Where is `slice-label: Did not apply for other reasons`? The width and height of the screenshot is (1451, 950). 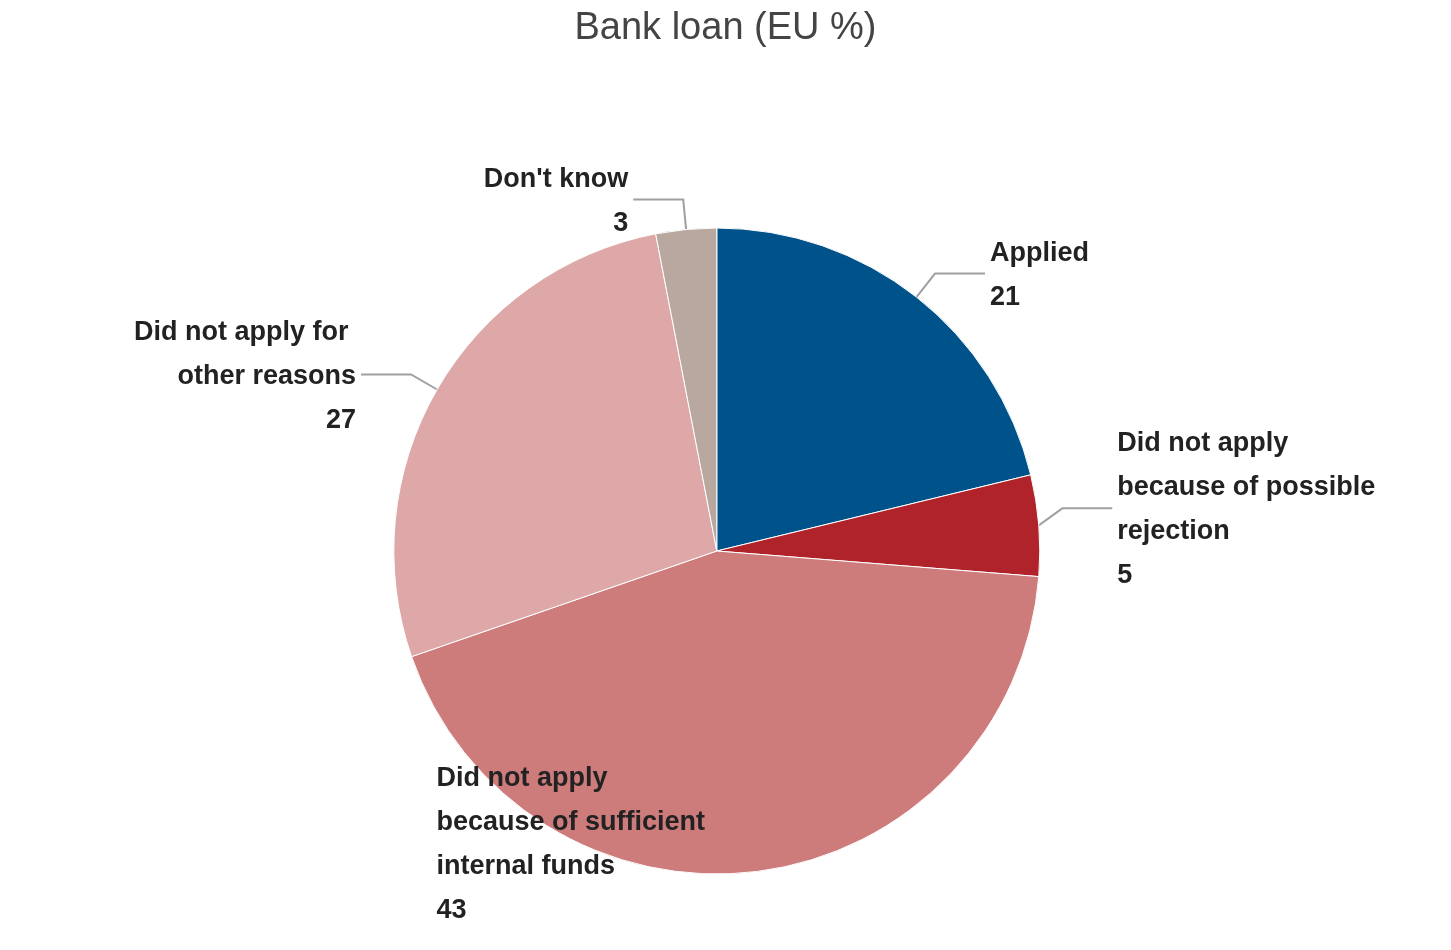 slice-label: Did not apply for other reasons is located at coordinates (245, 352).